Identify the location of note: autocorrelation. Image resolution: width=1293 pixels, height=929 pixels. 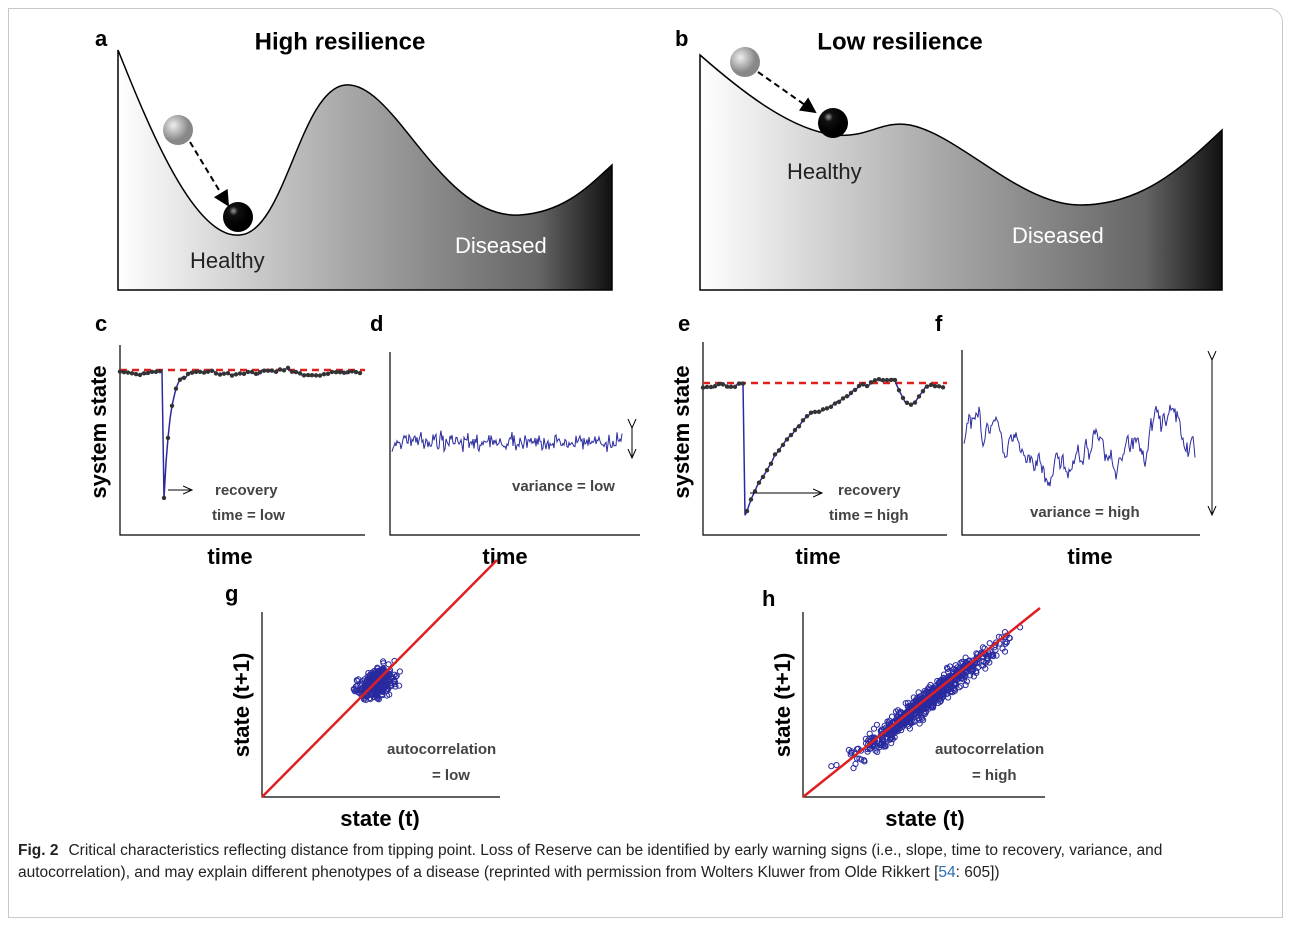
(441, 749).